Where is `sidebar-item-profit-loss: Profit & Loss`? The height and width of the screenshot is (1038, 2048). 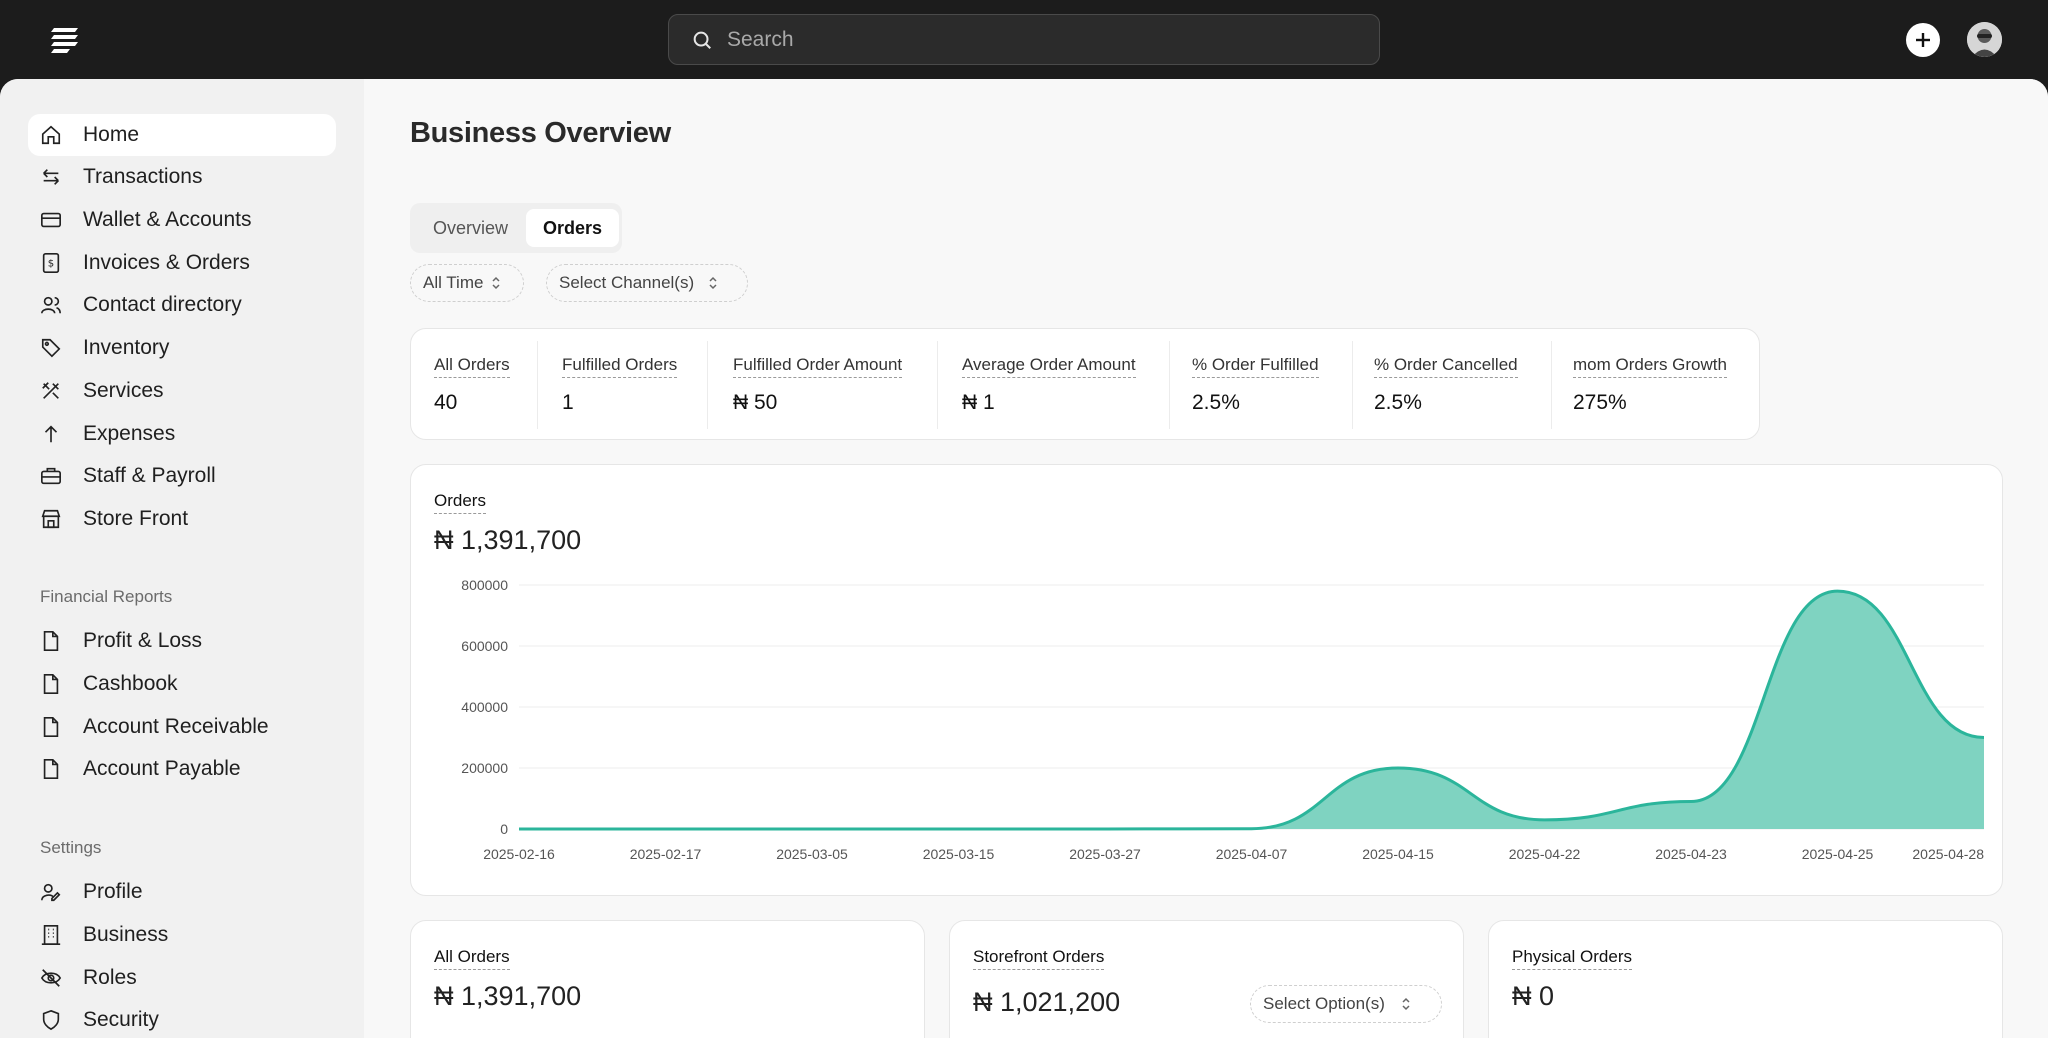
sidebar-item-profit-loss: Profit & Loss is located at coordinates (182, 641).